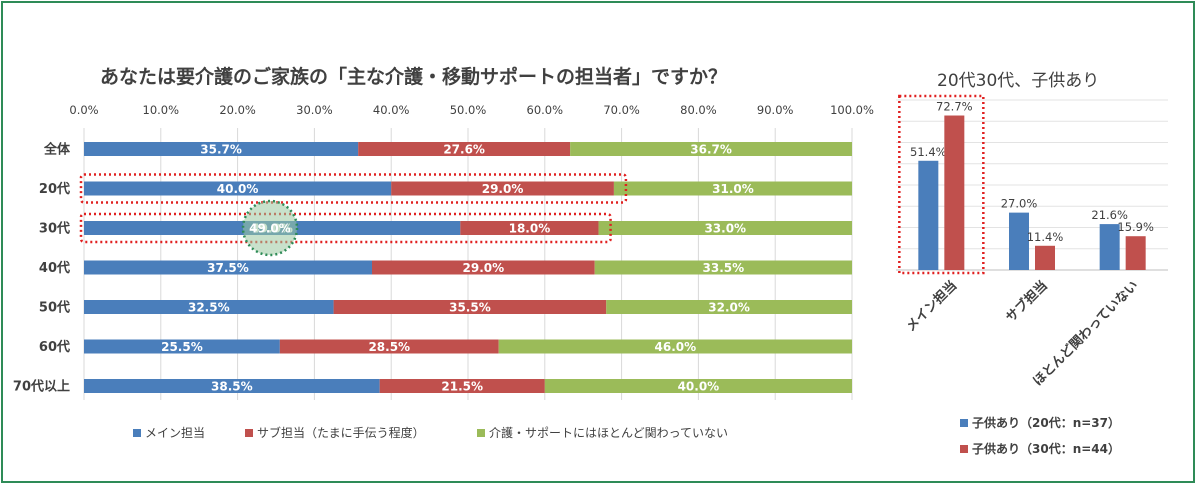 This screenshot has width=1200, height=488. Describe the element at coordinates (391, 110) in the screenshot. I see `x-tick-label: 40.0%` at that location.